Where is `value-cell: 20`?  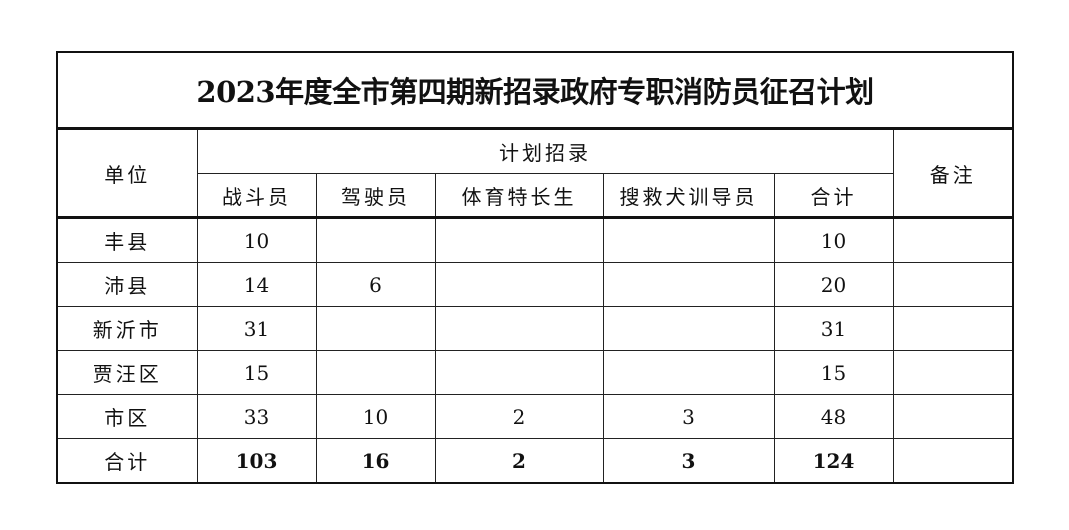 value-cell: 20 is located at coordinates (833, 284).